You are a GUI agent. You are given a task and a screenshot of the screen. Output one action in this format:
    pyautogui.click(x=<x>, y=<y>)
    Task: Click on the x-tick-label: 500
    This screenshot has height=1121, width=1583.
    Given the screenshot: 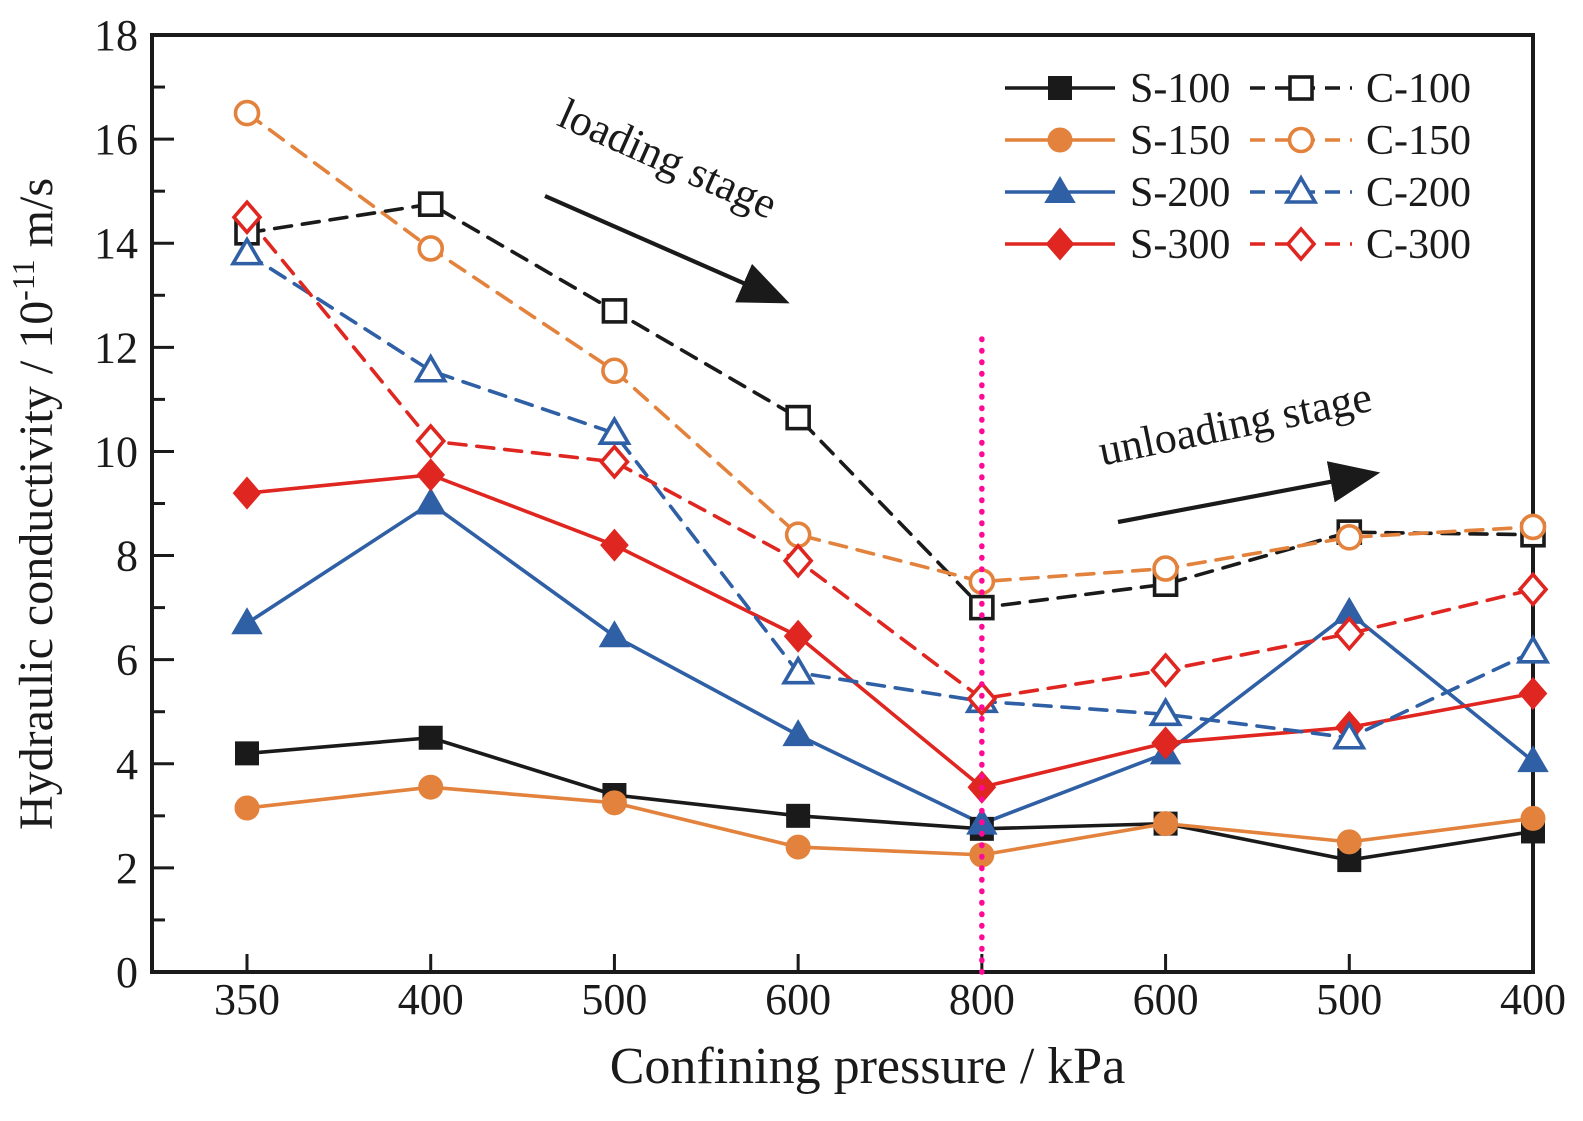 What is the action you would take?
    pyautogui.click(x=614, y=999)
    